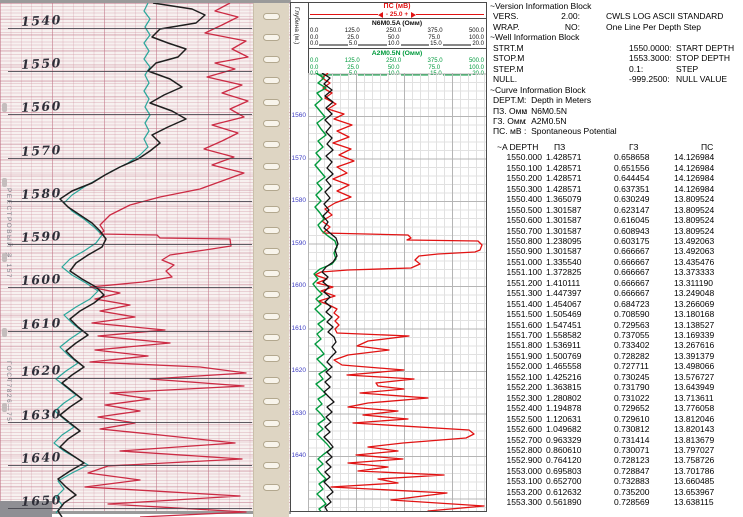 This screenshot has width=743, height=517. Describe the element at coordinates (524, 251) in the screenshot. I see `las-depth-cell: 1550.900` at that location.